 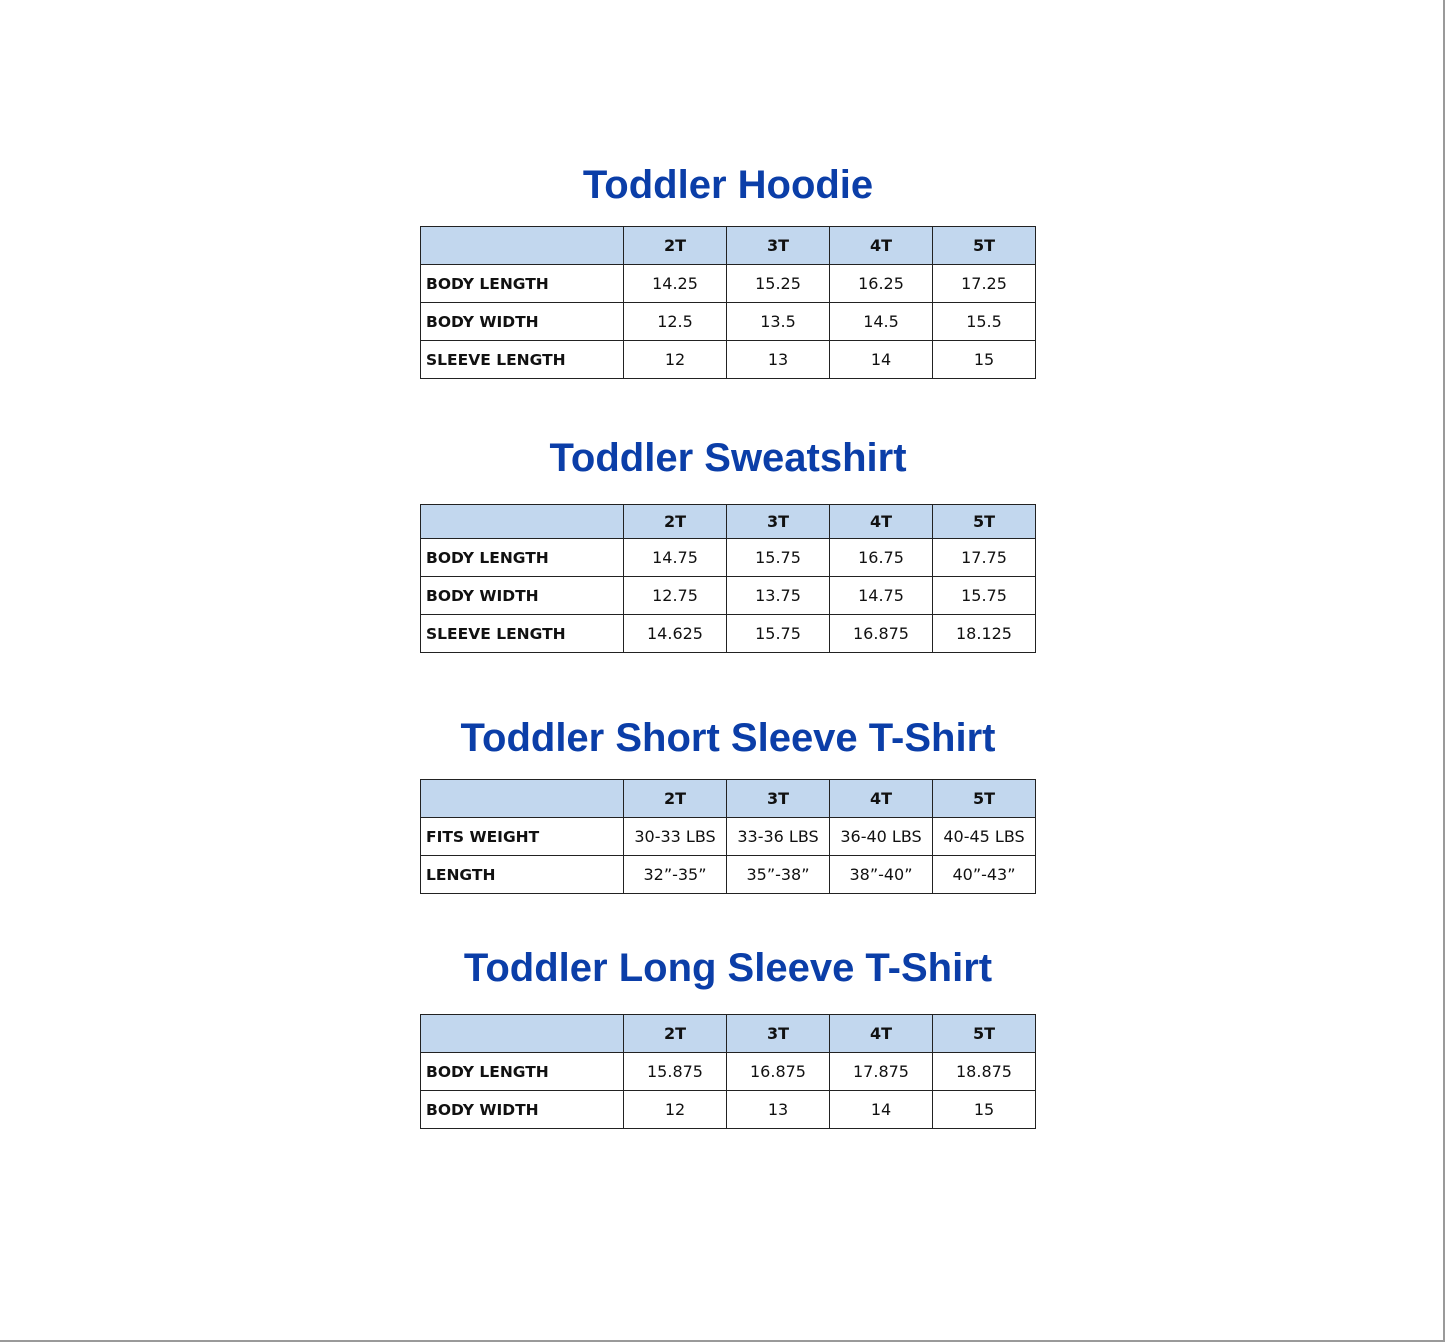 What do you see at coordinates (984, 321) in the screenshot?
I see `measurement-cell: 15.5` at bounding box center [984, 321].